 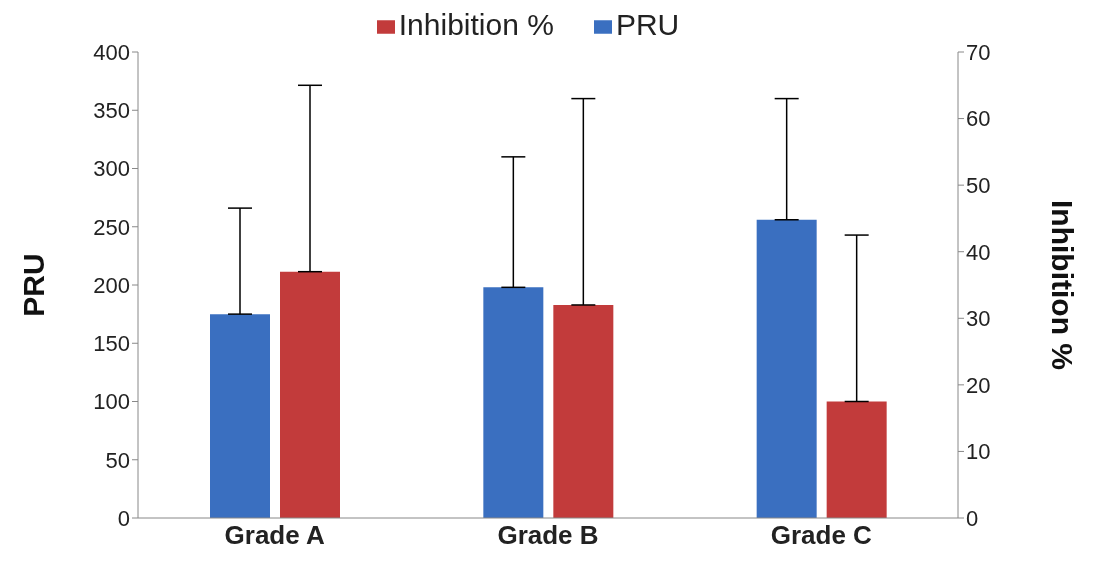 What do you see at coordinates (33, 285) in the screenshot?
I see `y-axis-title: PRU` at bounding box center [33, 285].